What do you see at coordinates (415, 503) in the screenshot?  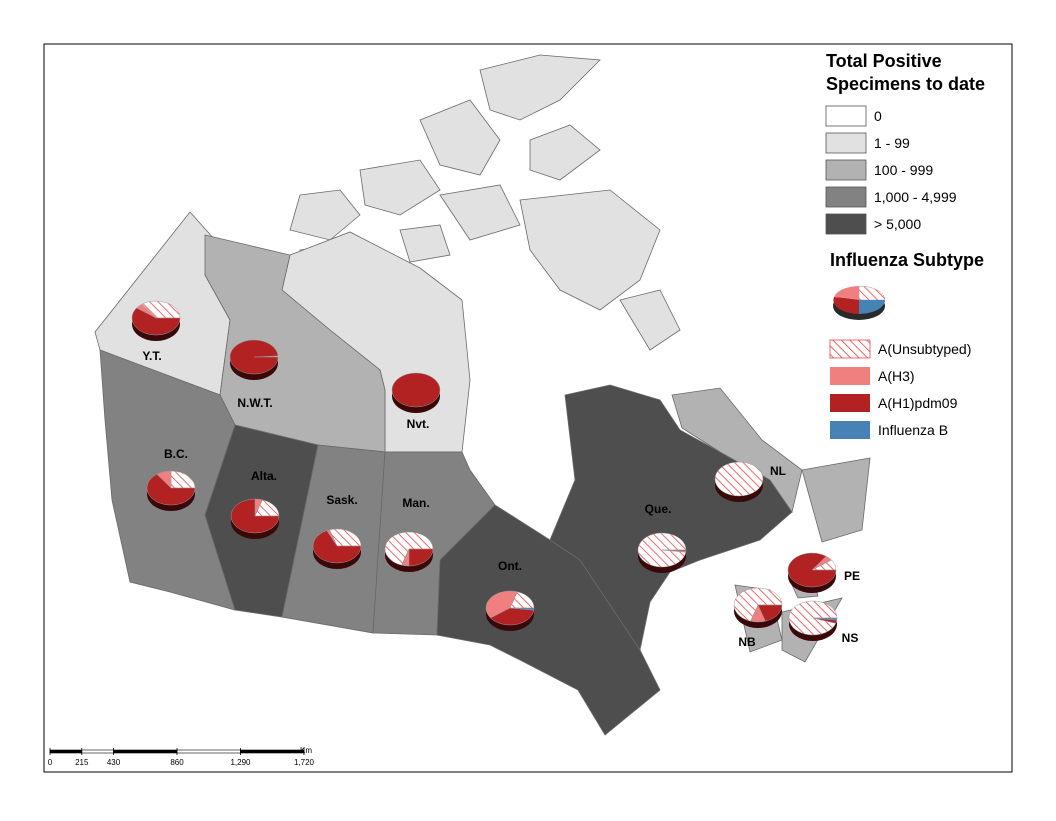 I see `province-label: Man.` at bounding box center [415, 503].